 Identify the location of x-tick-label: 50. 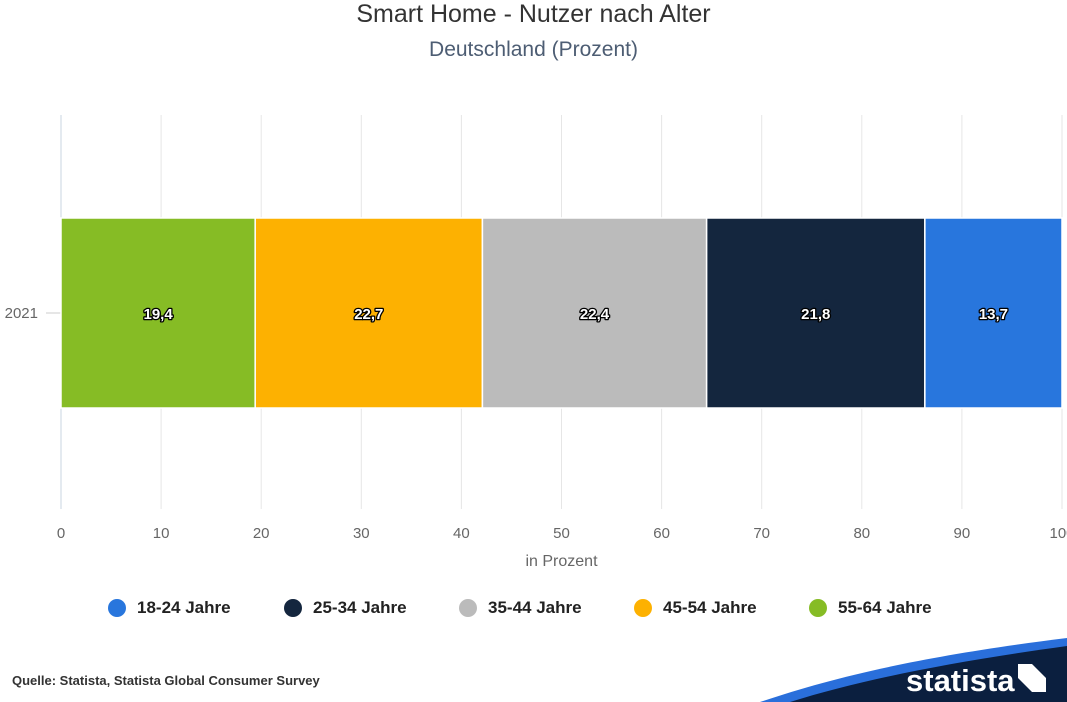
(561, 533).